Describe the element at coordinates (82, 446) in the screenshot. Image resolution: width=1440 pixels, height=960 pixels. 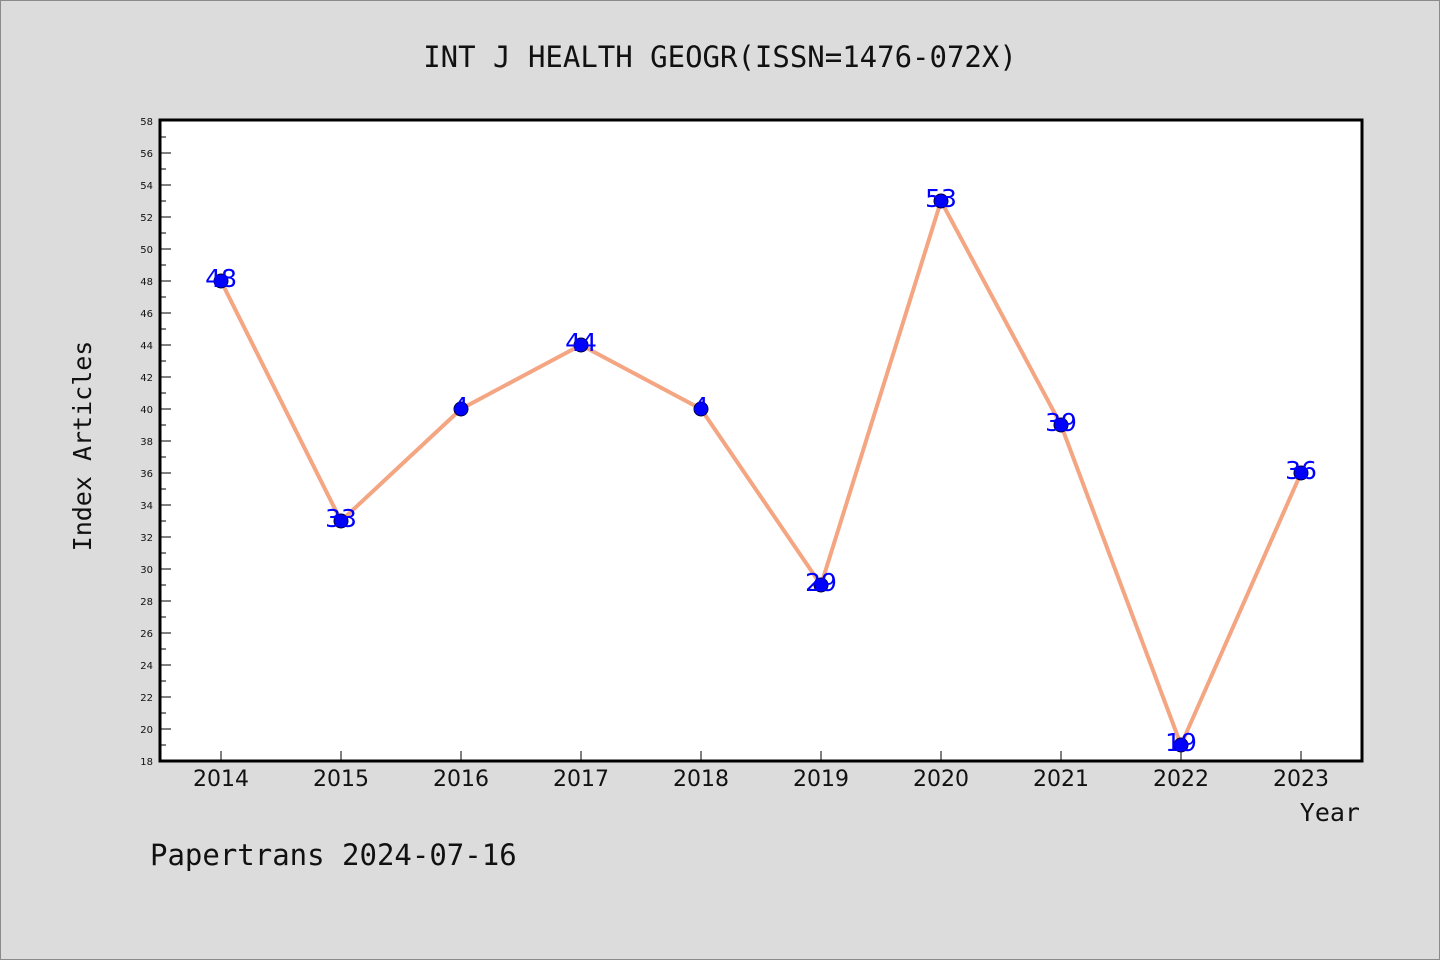
I see `y-axis-label: Index Articles` at that location.